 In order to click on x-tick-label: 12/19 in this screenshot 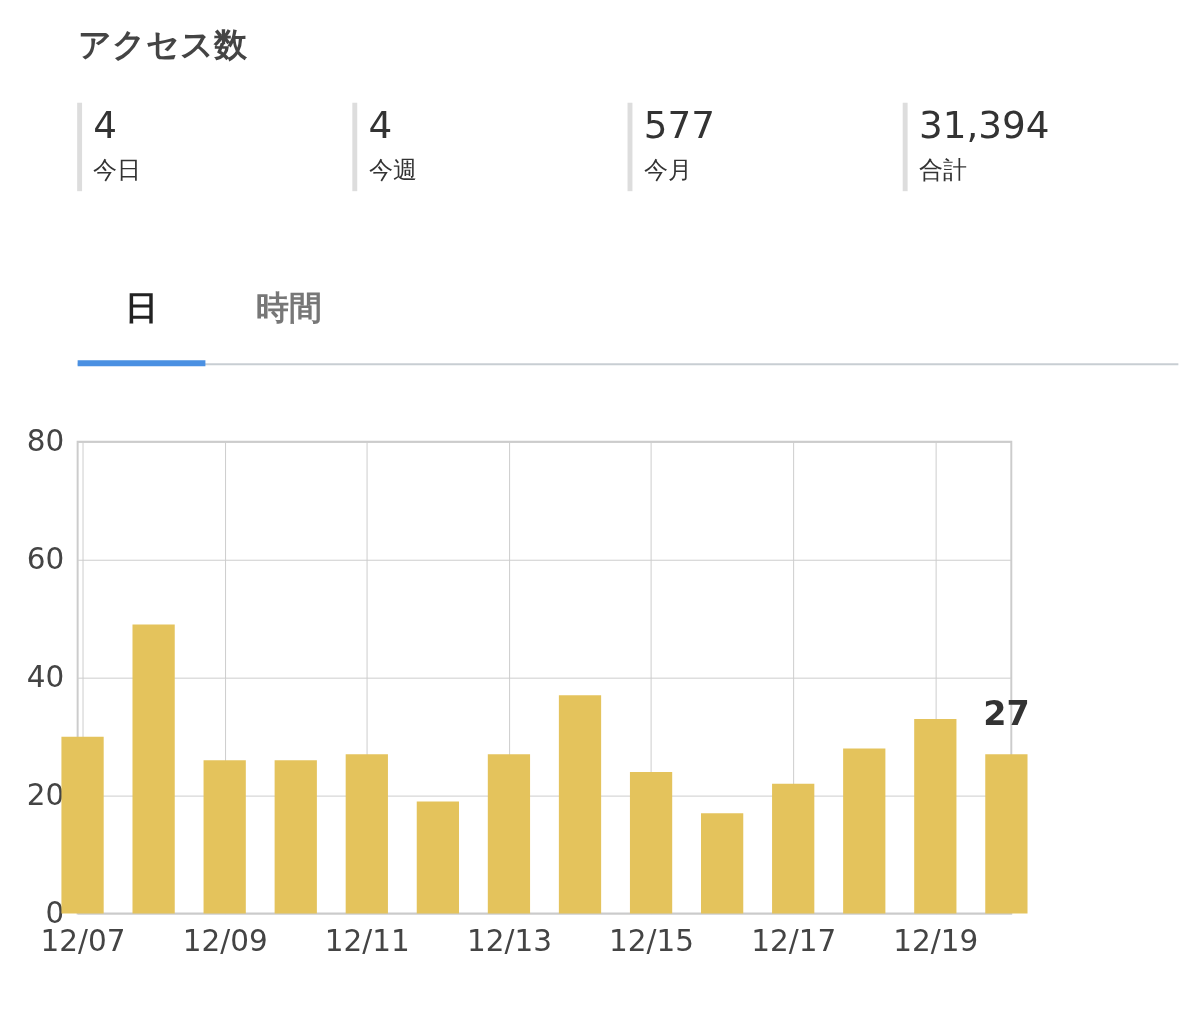, I will do `click(936, 941)`.